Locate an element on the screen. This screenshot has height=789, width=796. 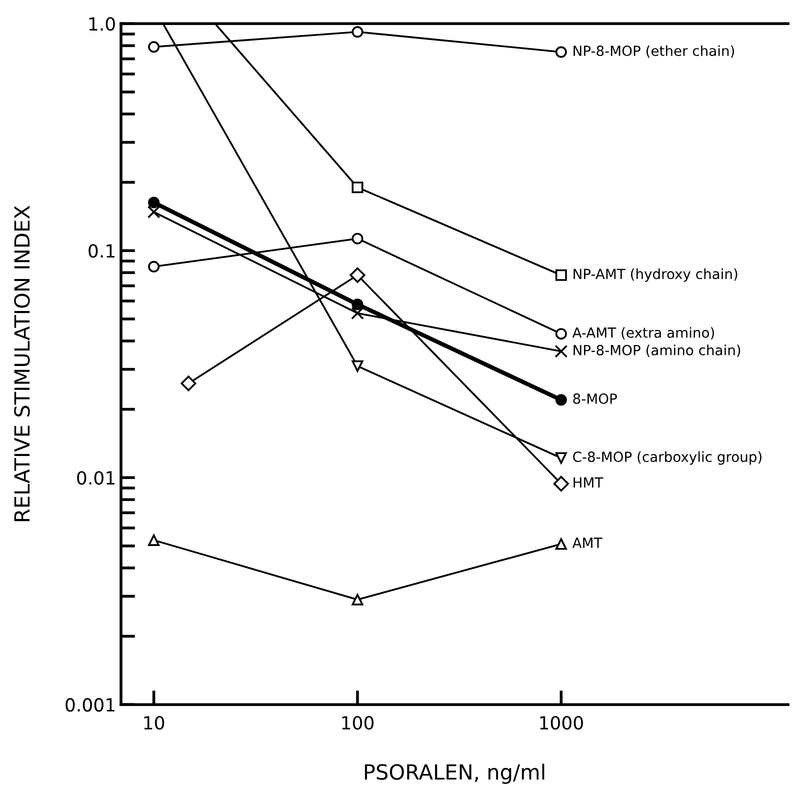
y-tick-label: 0.001 is located at coordinates (90, 705).